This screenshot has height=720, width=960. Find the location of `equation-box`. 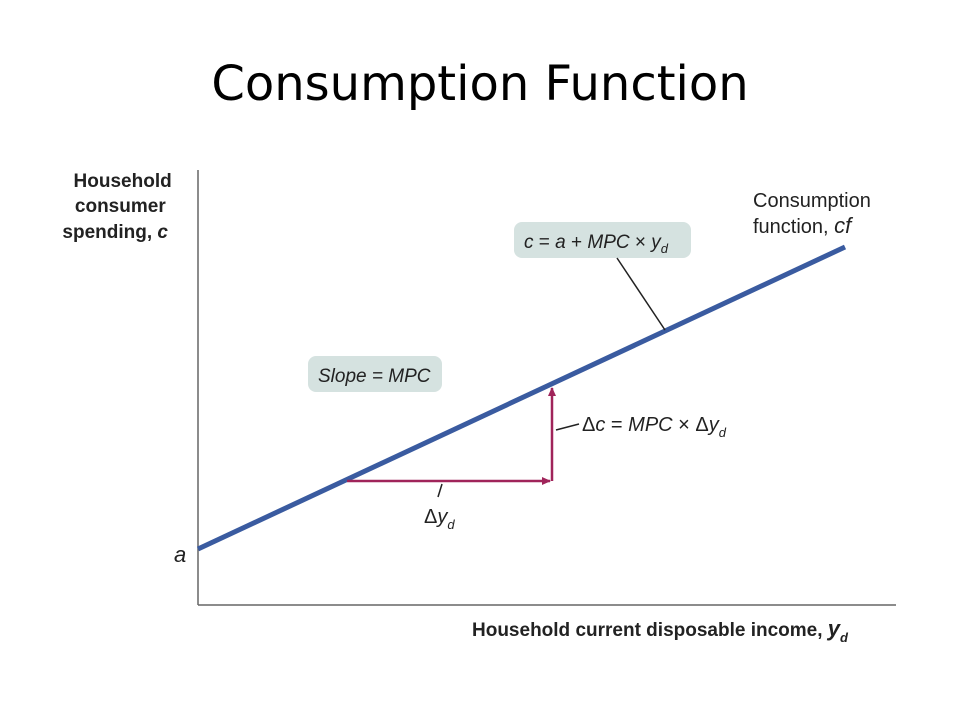

equation-box is located at coordinates (602, 240).